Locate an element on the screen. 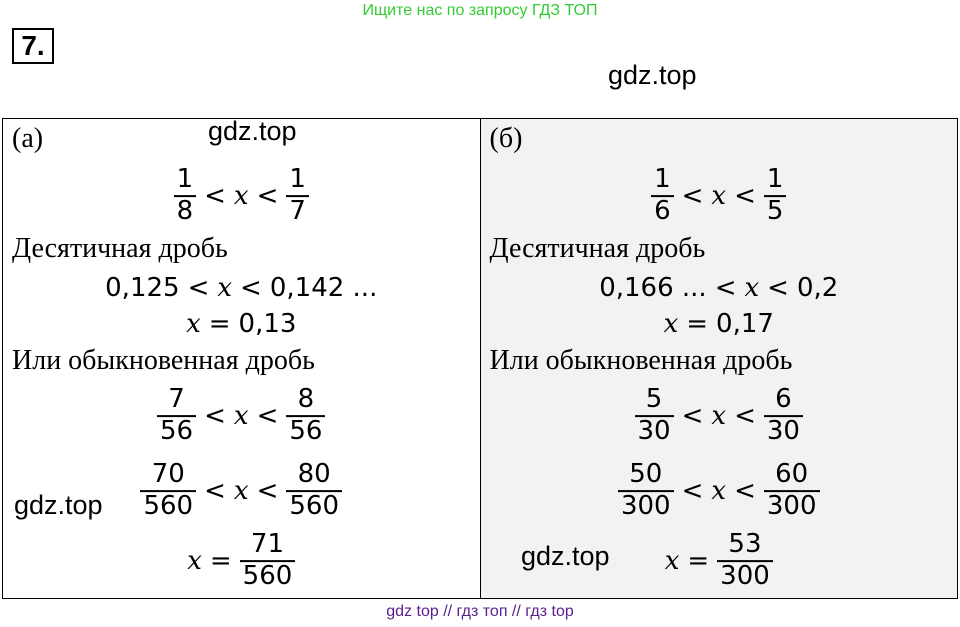 The height and width of the screenshot is (627, 960). math-line: 7 56 < x <8 56 is located at coordinates (241, 415).